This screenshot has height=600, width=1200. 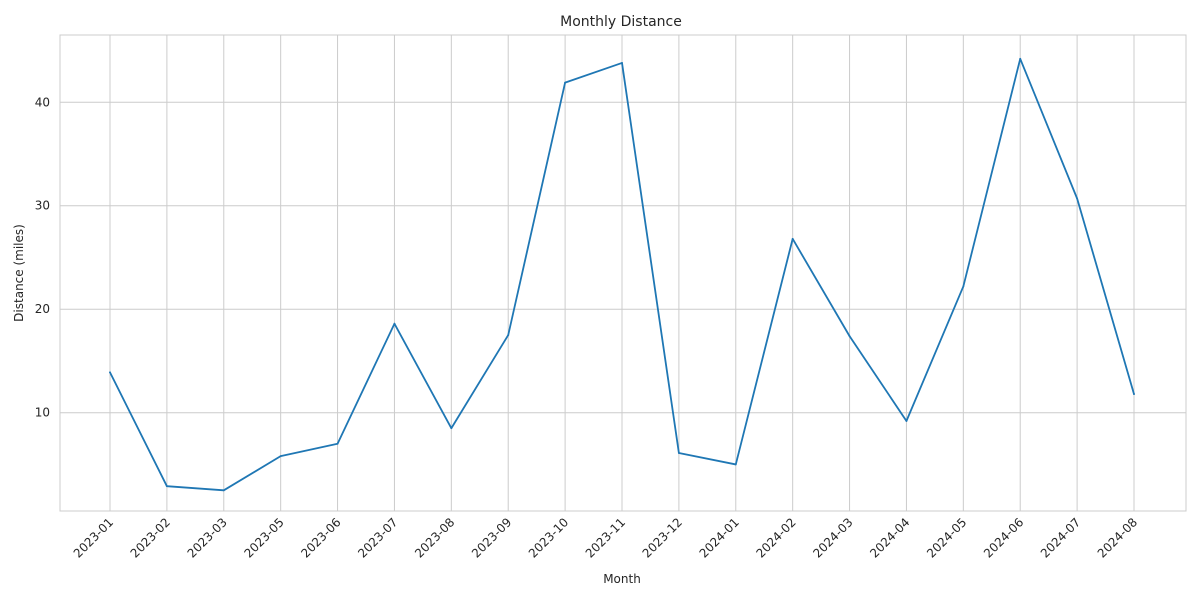 I want to click on x-tick-label: 2023-10, so click(x=548, y=537).